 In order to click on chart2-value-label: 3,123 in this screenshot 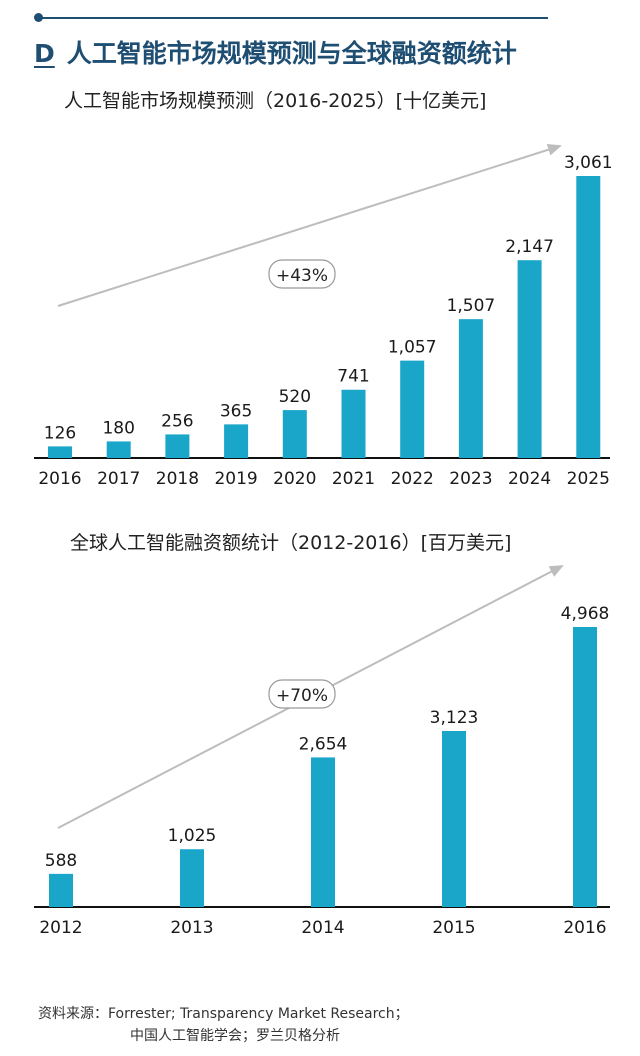, I will do `click(454, 718)`.